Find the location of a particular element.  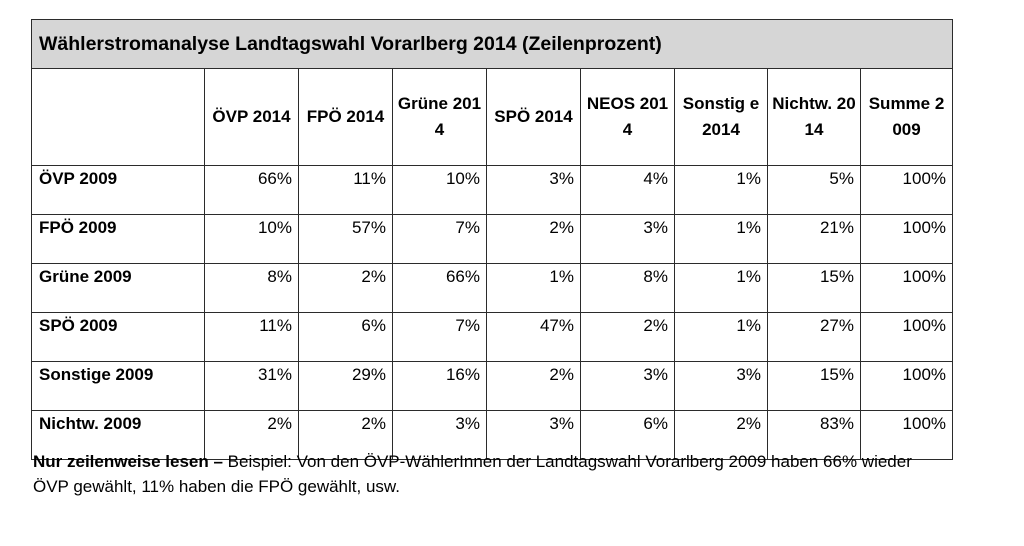

row-label: ÖVP 2009 is located at coordinates (118, 190).